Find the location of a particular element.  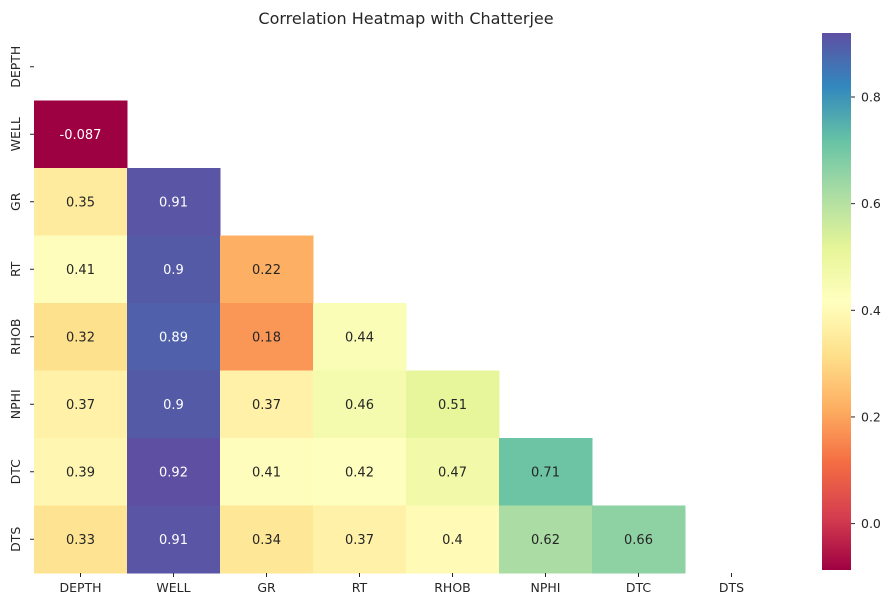

heatmap-cell-dts-rt is located at coordinates (360, 539).